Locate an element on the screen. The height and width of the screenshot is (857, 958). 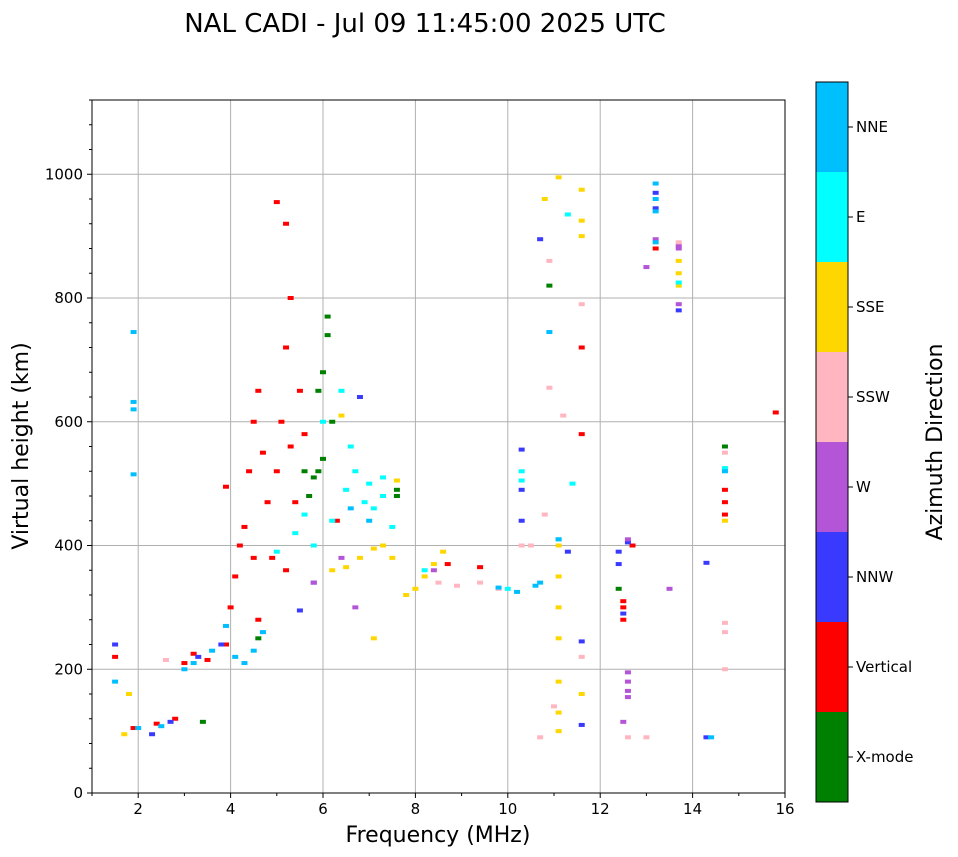
colorbar-tick-label: Vertical is located at coordinates (884, 667).